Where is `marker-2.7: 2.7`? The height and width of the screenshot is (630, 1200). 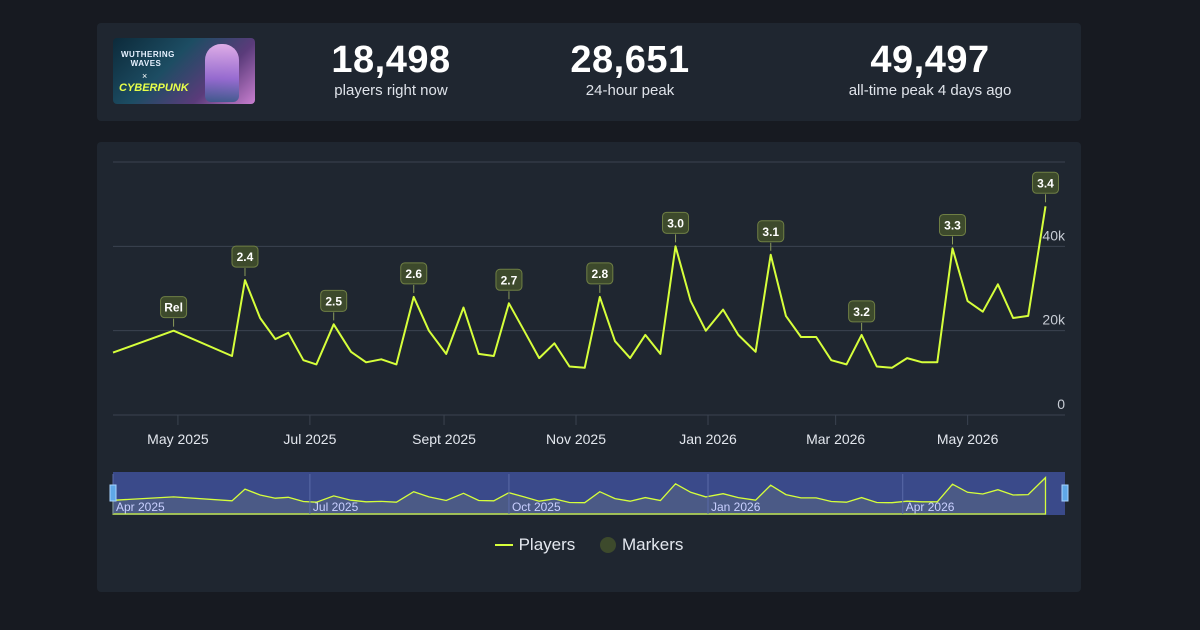
marker-2.7: 2.7 is located at coordinates (509, 284).